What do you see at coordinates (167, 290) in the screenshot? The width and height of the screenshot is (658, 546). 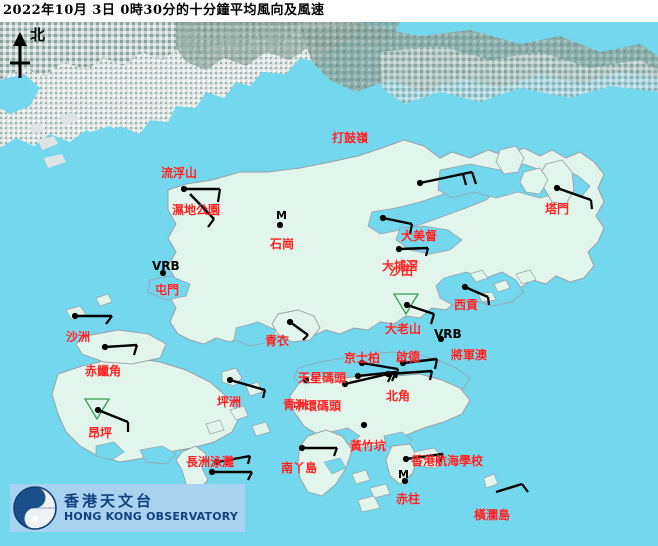 I see `station-label-tuen-mun: 屯門` at bounding box center [167, 290].